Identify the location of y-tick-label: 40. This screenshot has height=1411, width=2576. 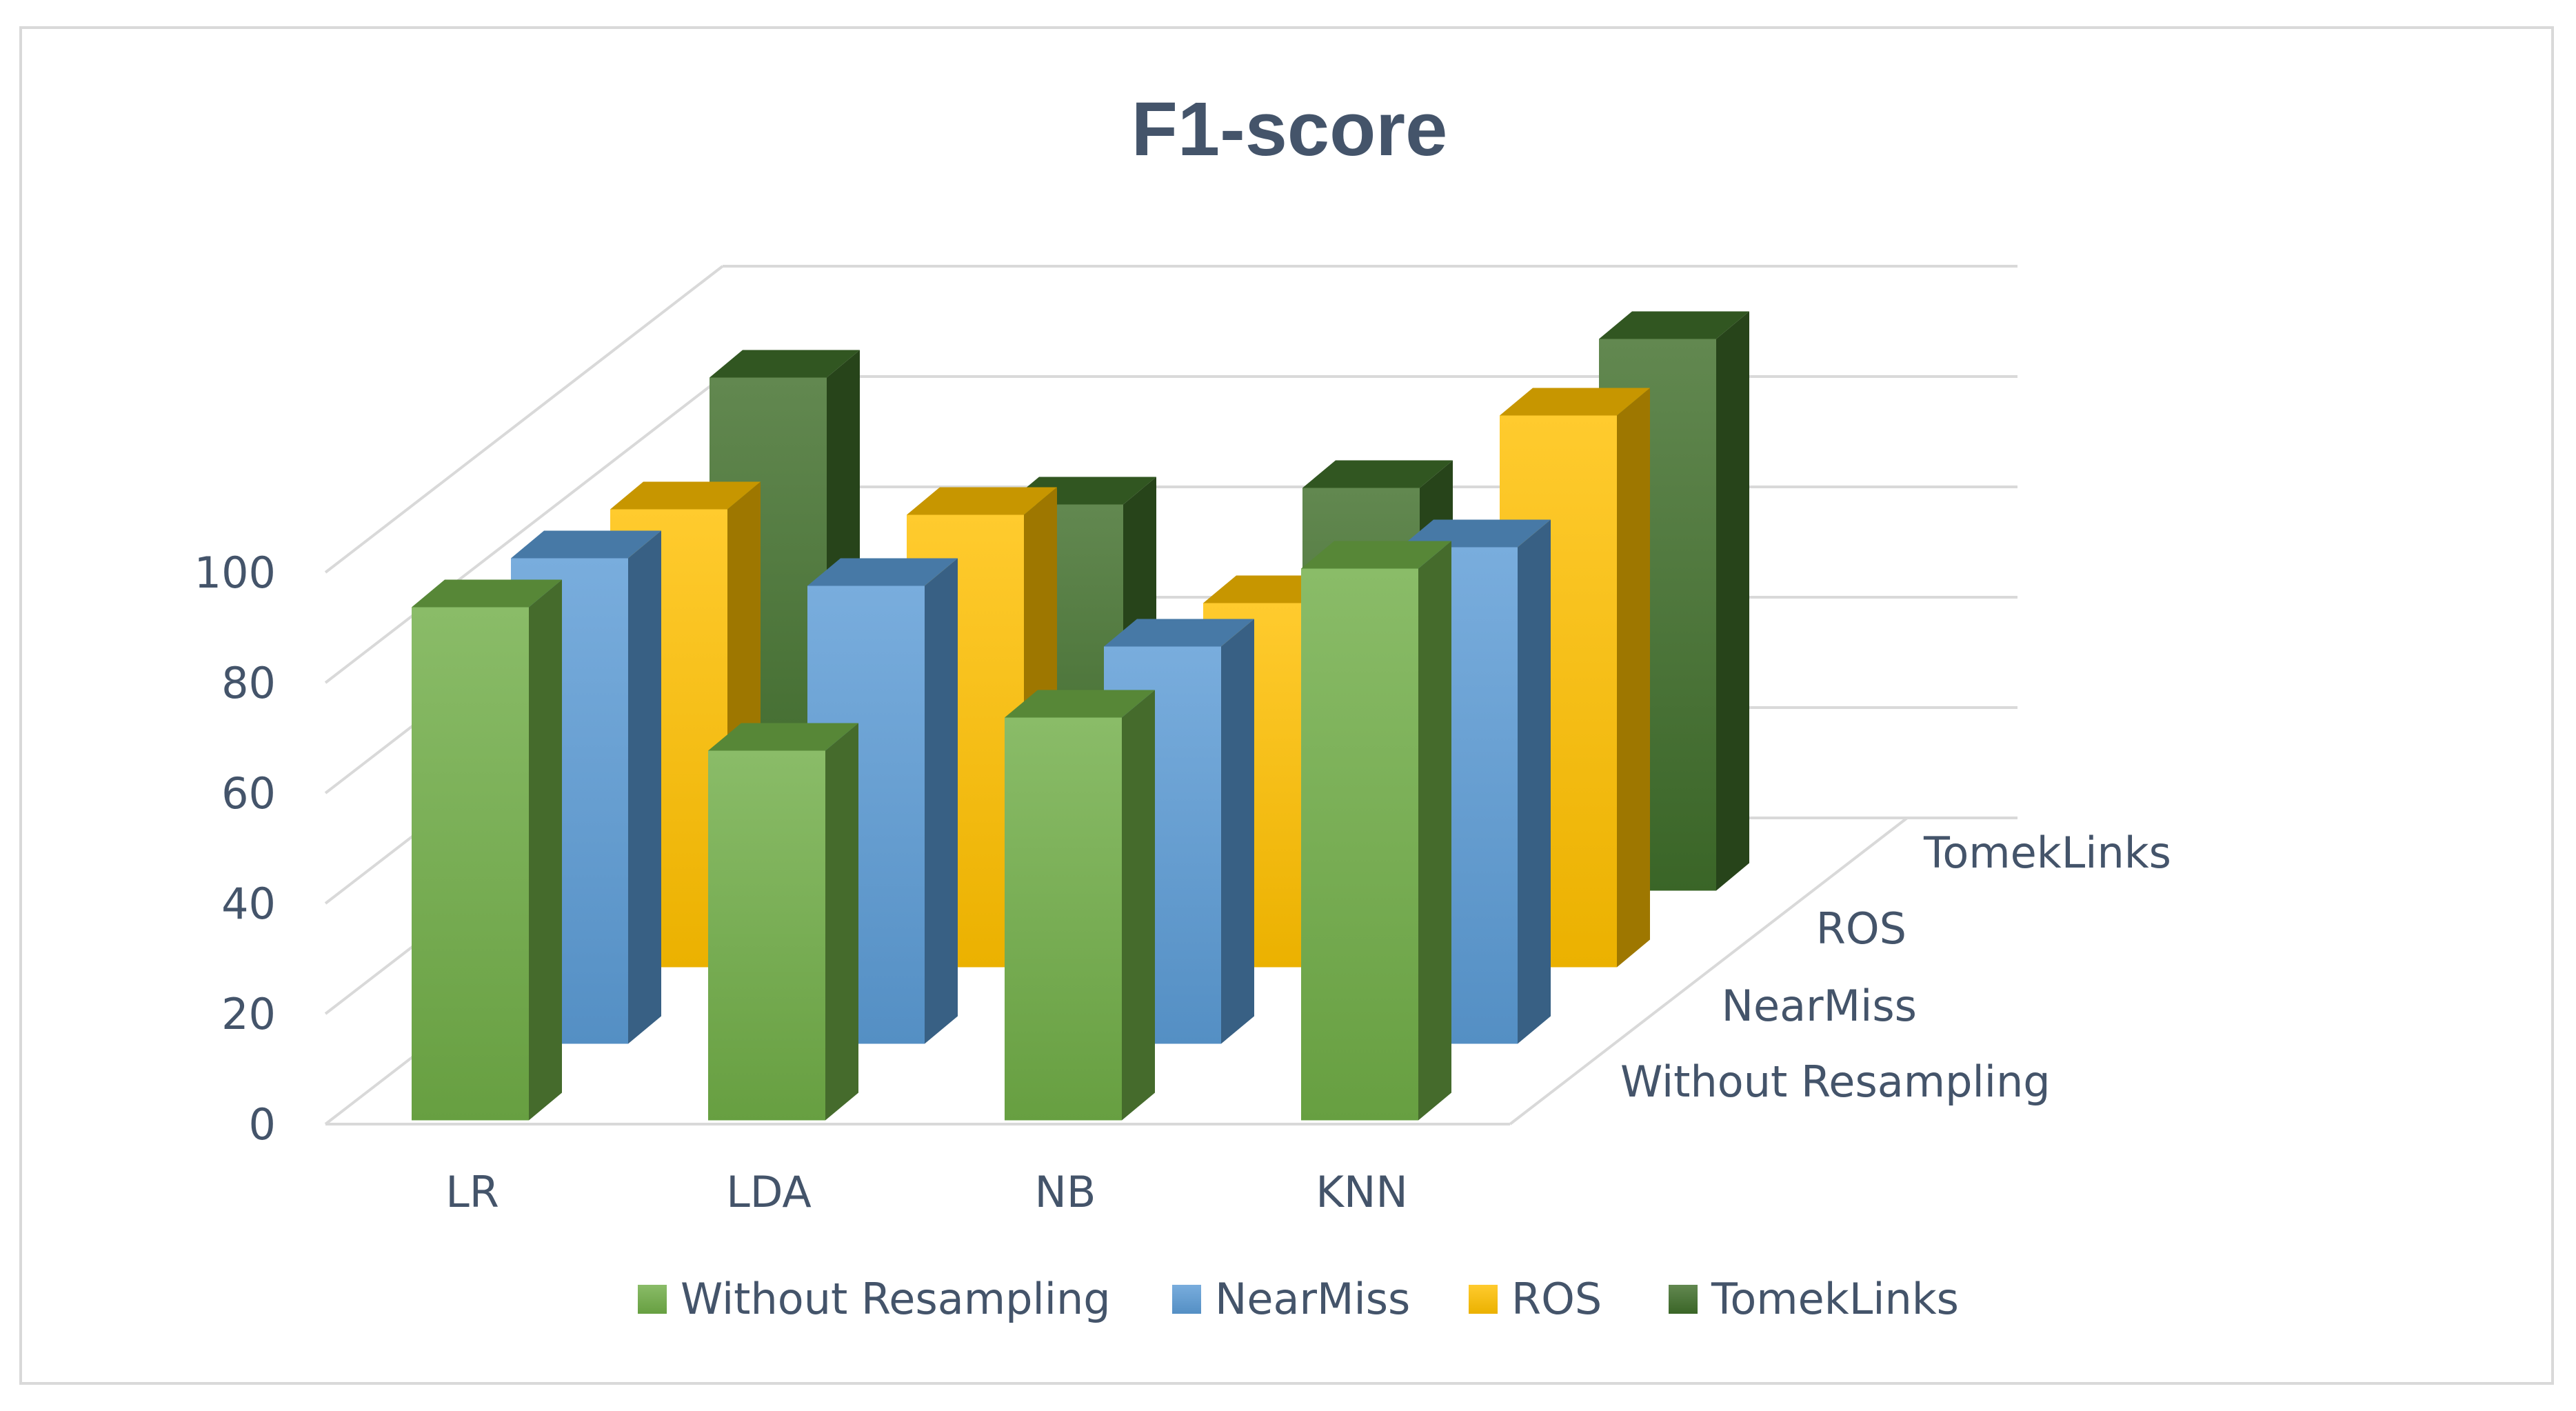
(248, 904).